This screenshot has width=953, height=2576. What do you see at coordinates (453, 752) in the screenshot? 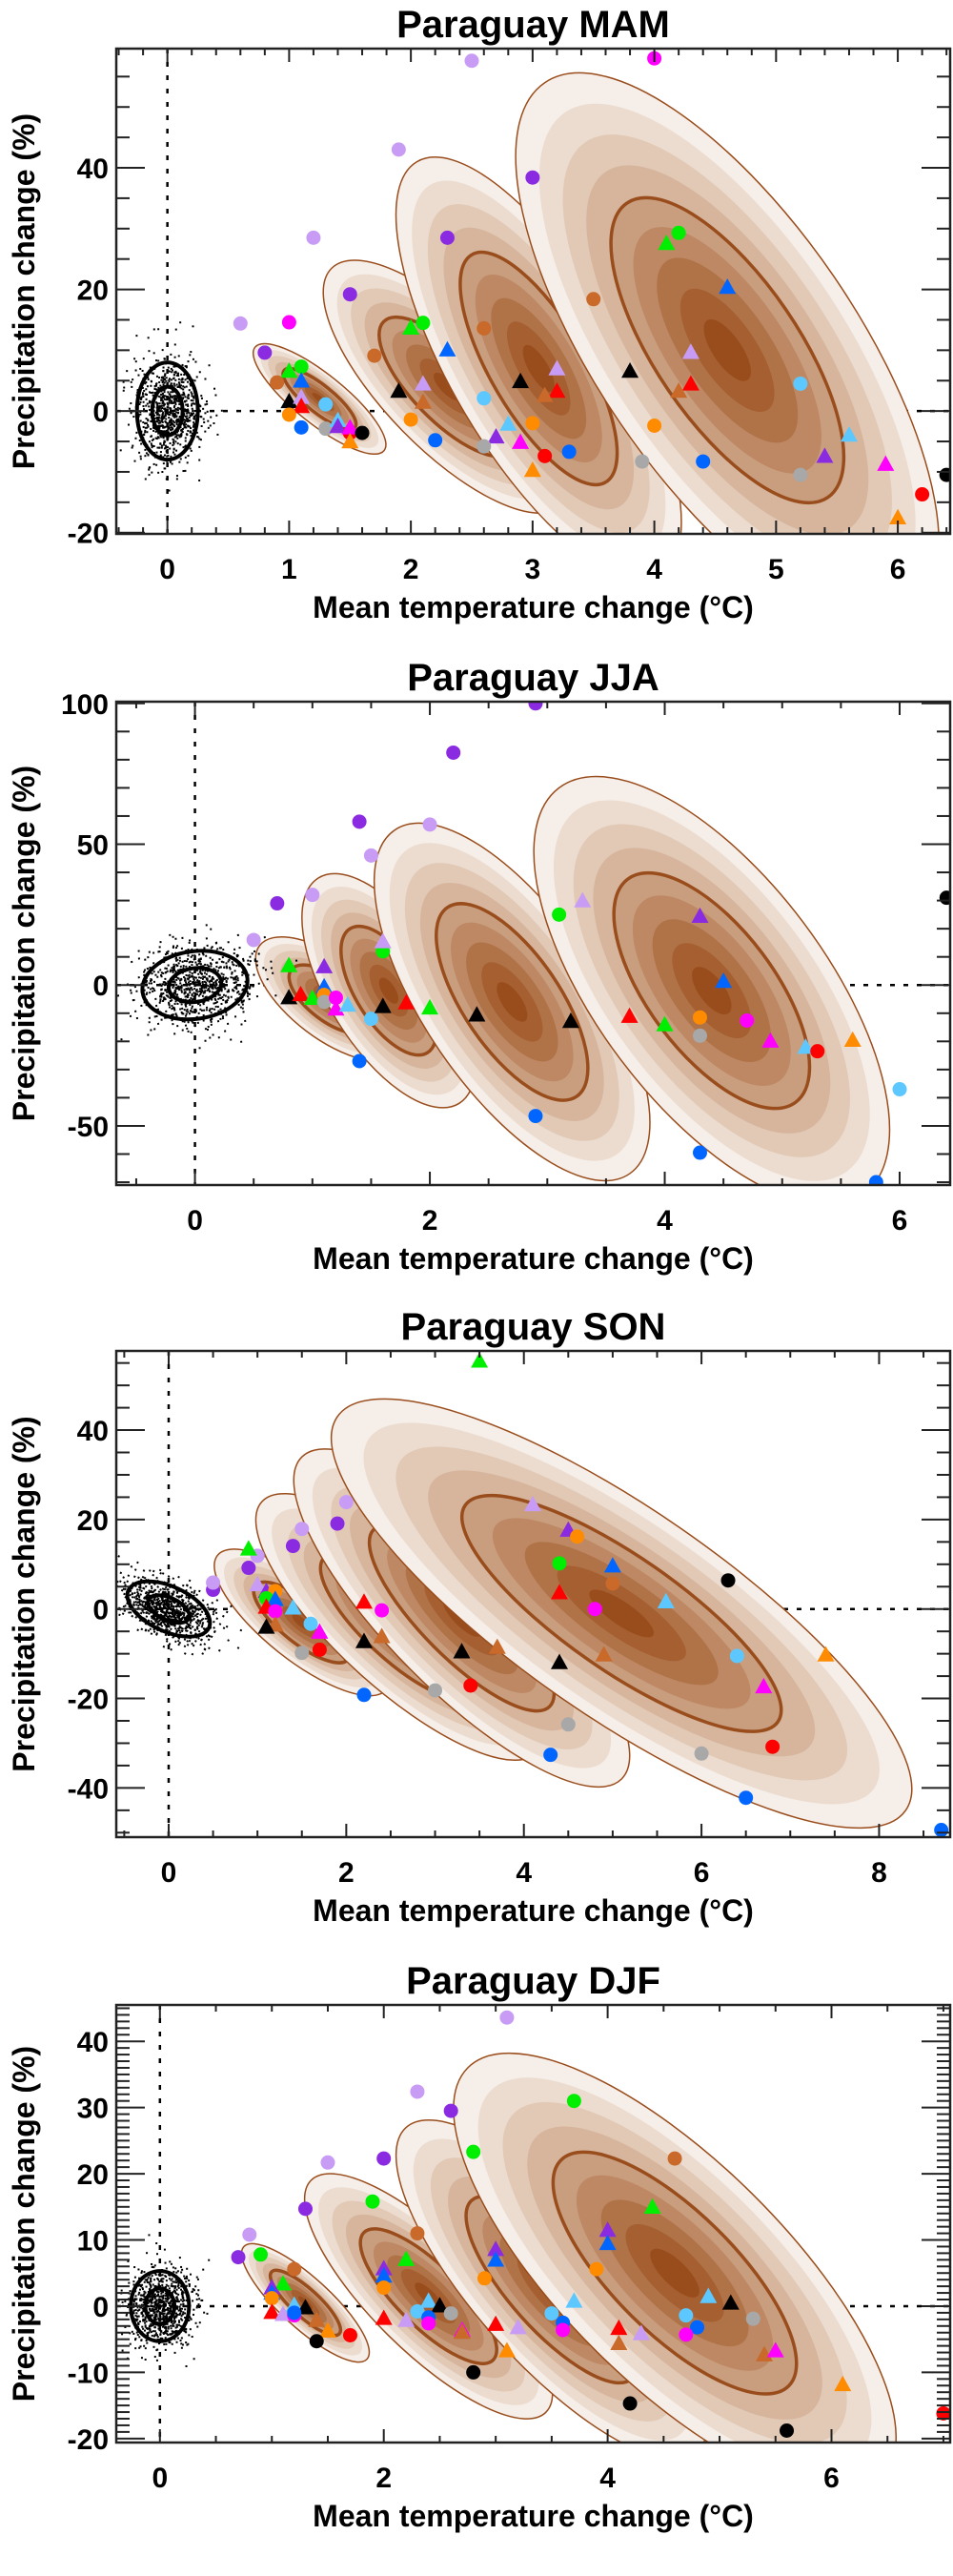
I see `point-purple-circle` at bounding box center [453, 752].